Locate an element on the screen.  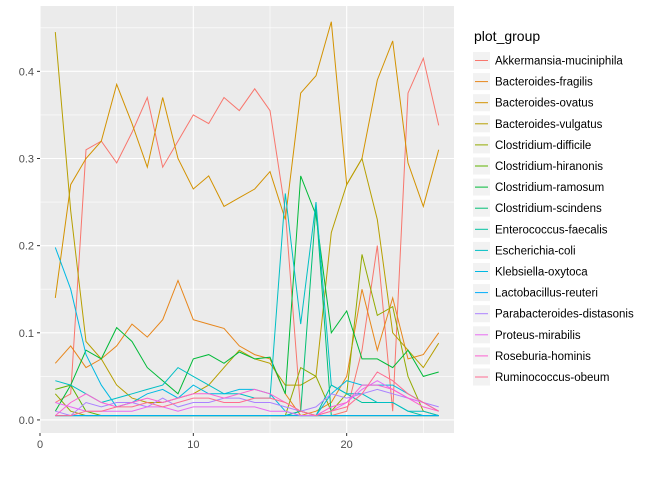
x-tick-label: 20 is located at coordinates (347, 445).